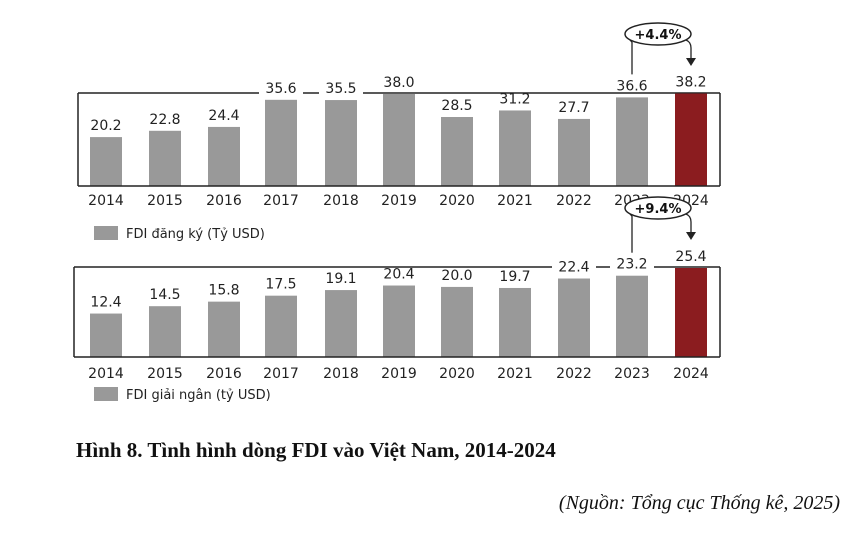 The image size is (852, 534). Describe the element at coordinates (164, 295) in the screenshot. I see `value-label: 14.5` at that location.